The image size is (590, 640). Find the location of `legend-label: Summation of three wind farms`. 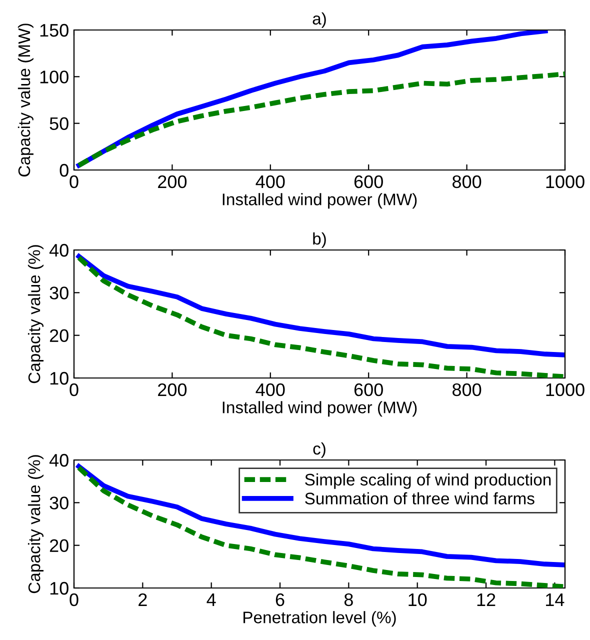

legend-label: Summation of three wind farms is located at coordinates (419, 498).